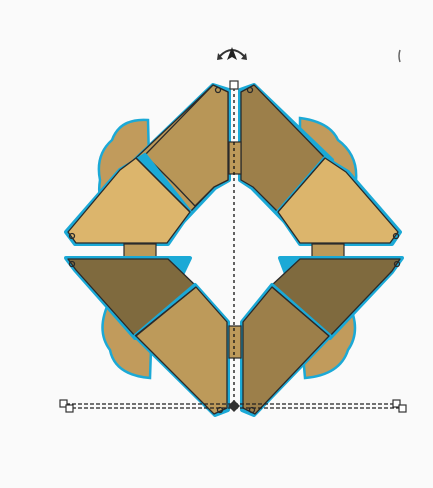 The image size is (433, 488). What do you see at coordinates (147, 336) in the screenshot?
I see `panel-bottom-left` at bounding box center [147, 336].